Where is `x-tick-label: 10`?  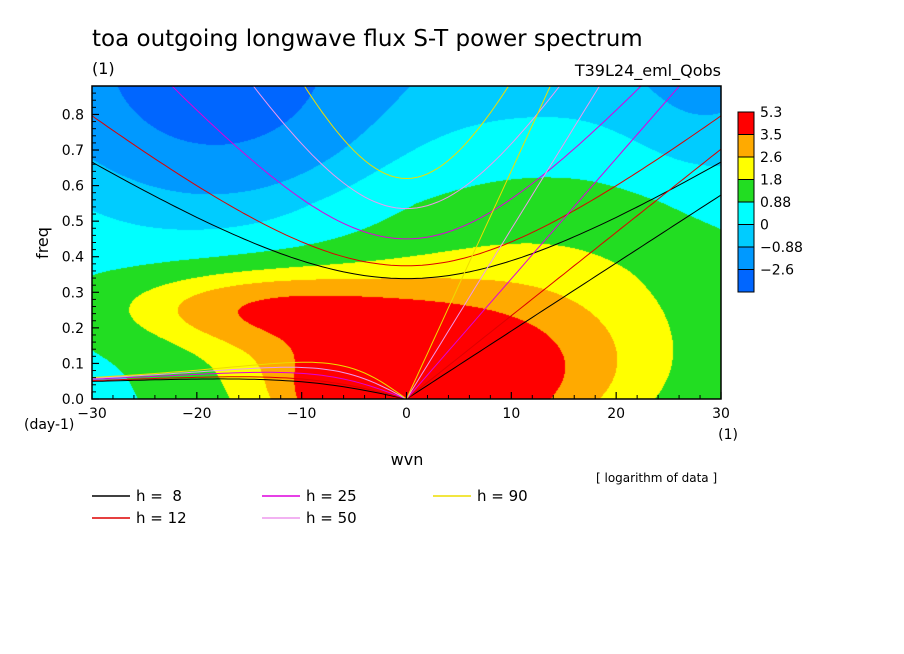
x-tick-label: 10 is located at coordinates (511, 414).